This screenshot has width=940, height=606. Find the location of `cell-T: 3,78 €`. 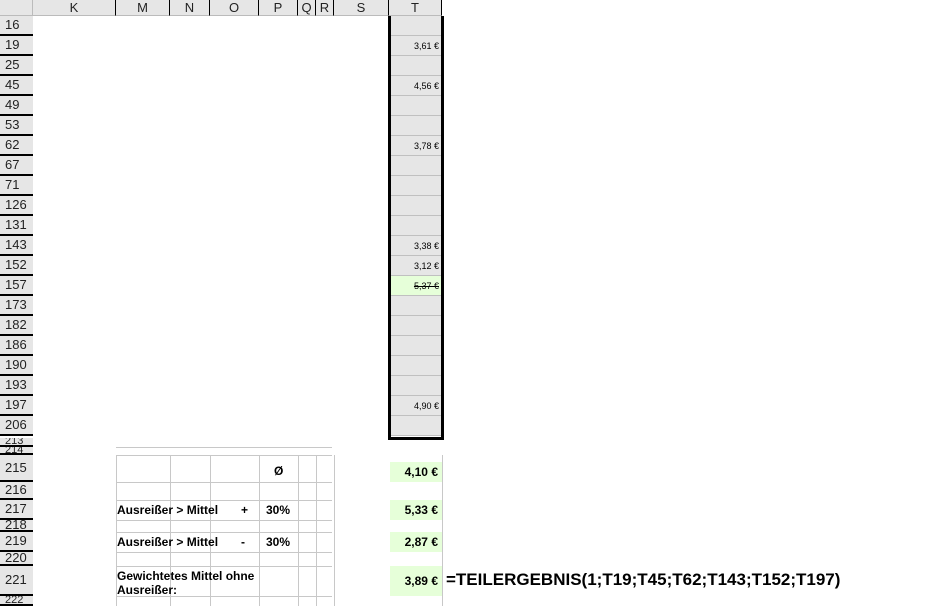

cell-T: 3,78 € is located at coordinates (415, 146).